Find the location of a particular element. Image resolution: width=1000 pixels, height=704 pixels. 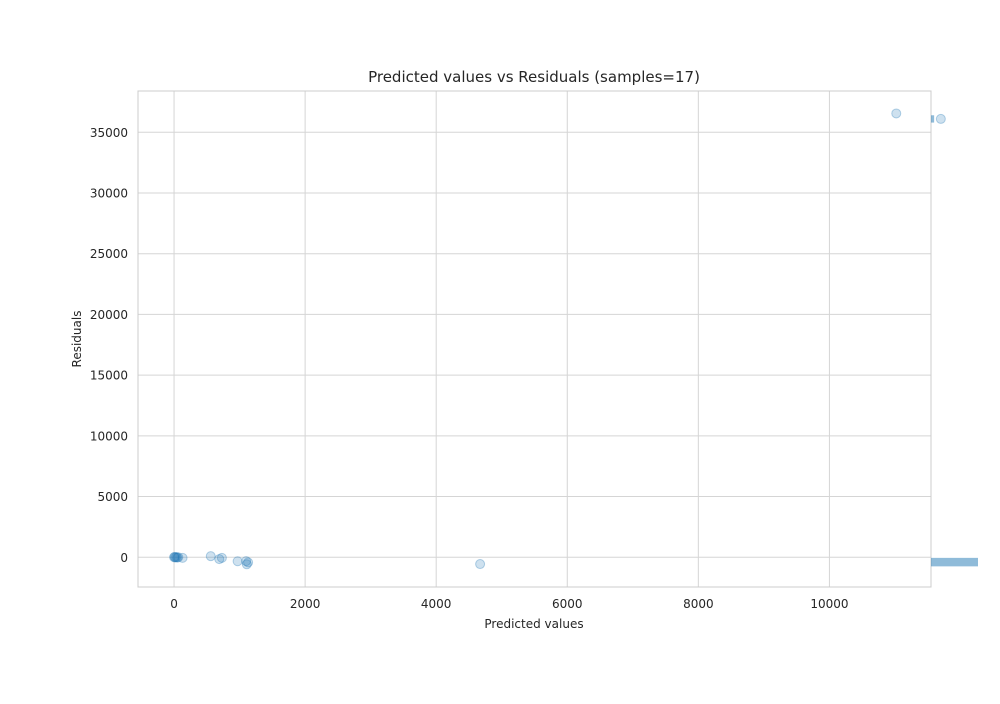

y-tick-label: 5000 is located at coordinates (112, 497).